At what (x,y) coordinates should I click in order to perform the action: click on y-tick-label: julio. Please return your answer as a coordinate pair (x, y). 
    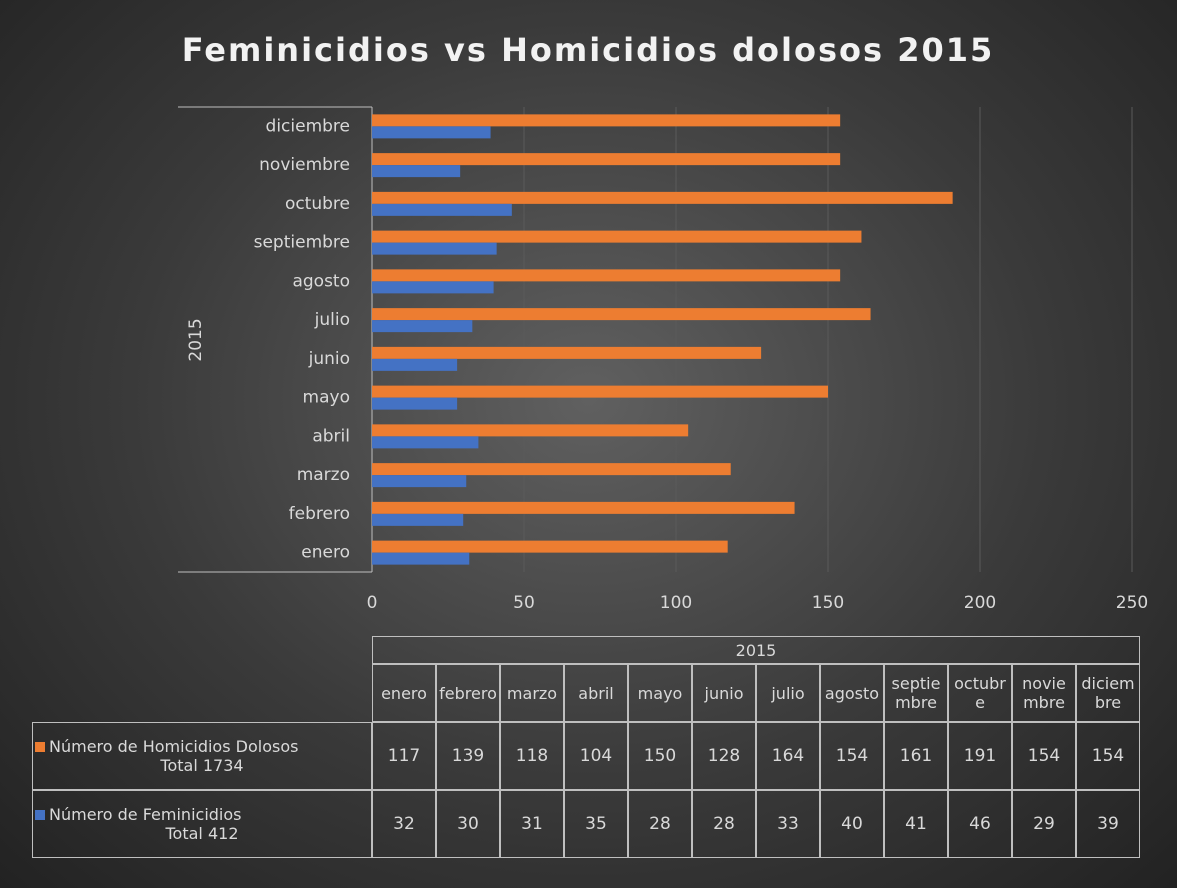
    Looking at the image, I should click on (332, 320).